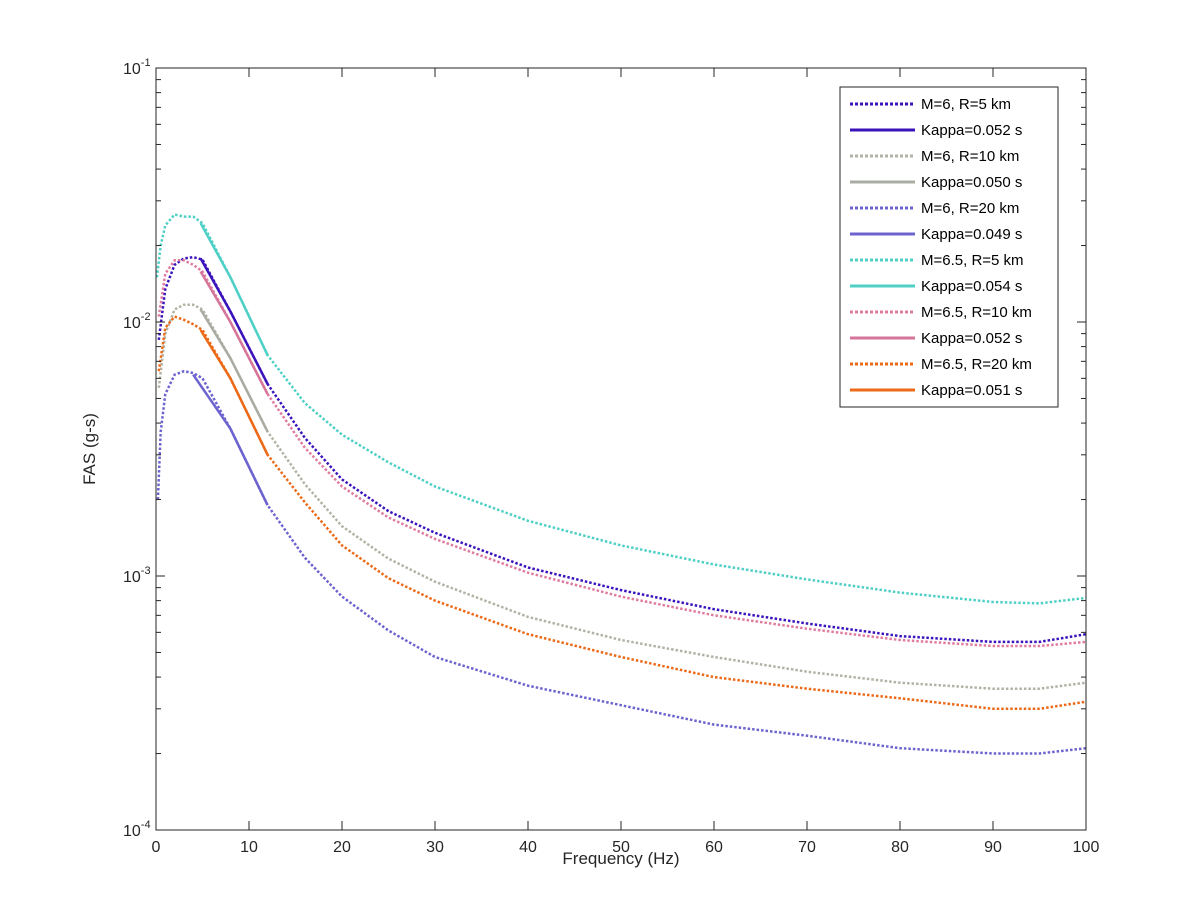 Image resolution: width=1200 pixels, height=900 pixels. Describe the element at coordinates (1086, 847) in the screenshot. I see `x-tick-label: 100` at that location.